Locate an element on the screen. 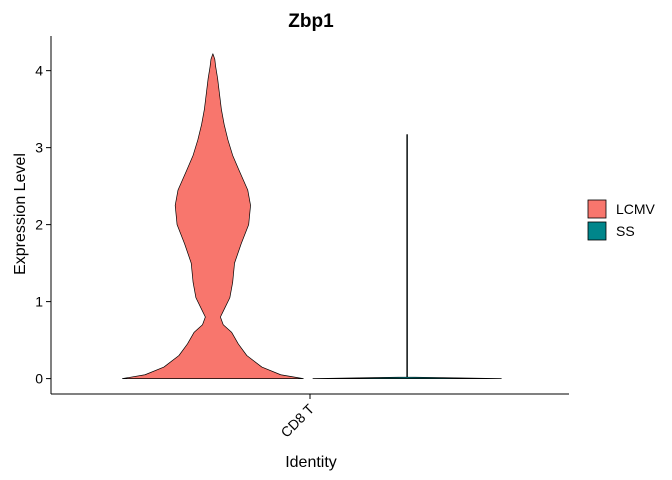 This screenshot has height=480, width=672. y-axis-title: Expression Level is located at coordinates (20, 214).